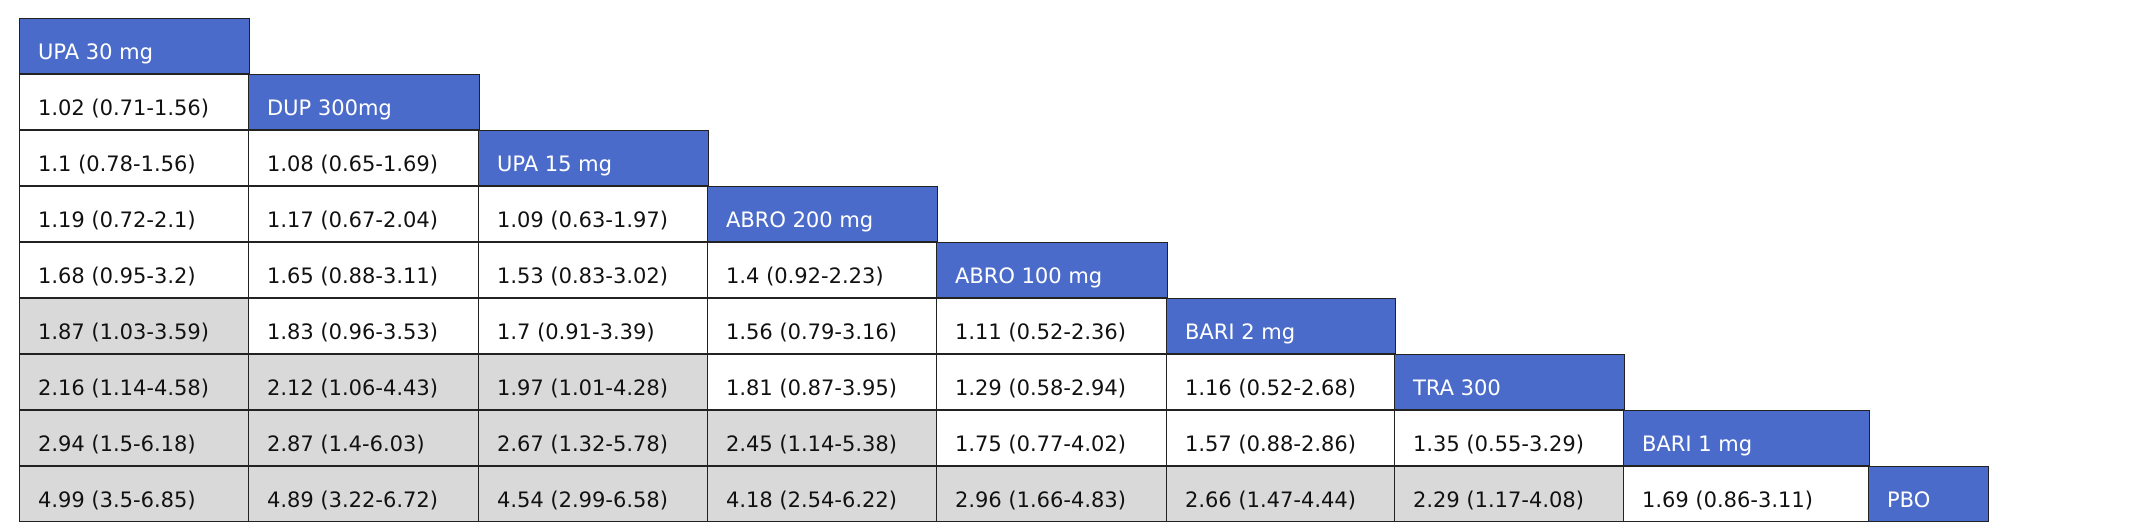 Image resolution: width=2130 pixels, height=526 pixels. I want to click on treatment-header: DUP 300mg, so click(364, 102).